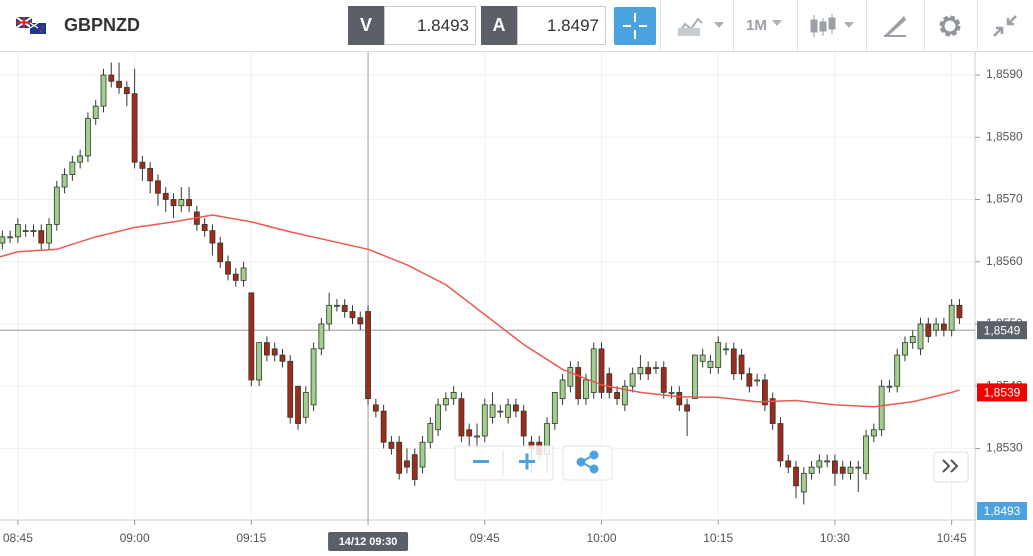  What do you see at coordinates (561, 25) in the screenshot?
I see `buy-price: 1.8497` at bounding box center [561, 25].